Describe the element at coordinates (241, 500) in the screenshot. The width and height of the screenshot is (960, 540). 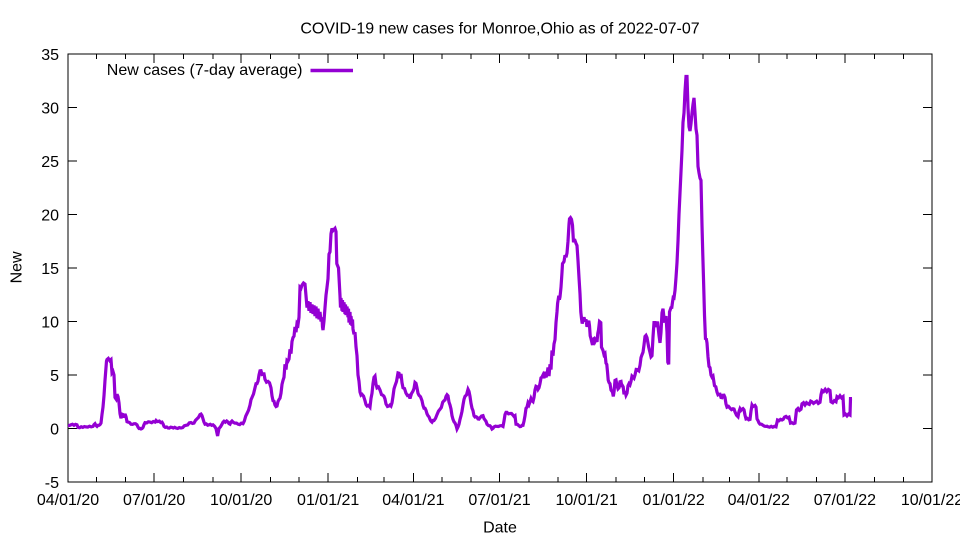
I see `svg-text: 10/01/20` at that location.